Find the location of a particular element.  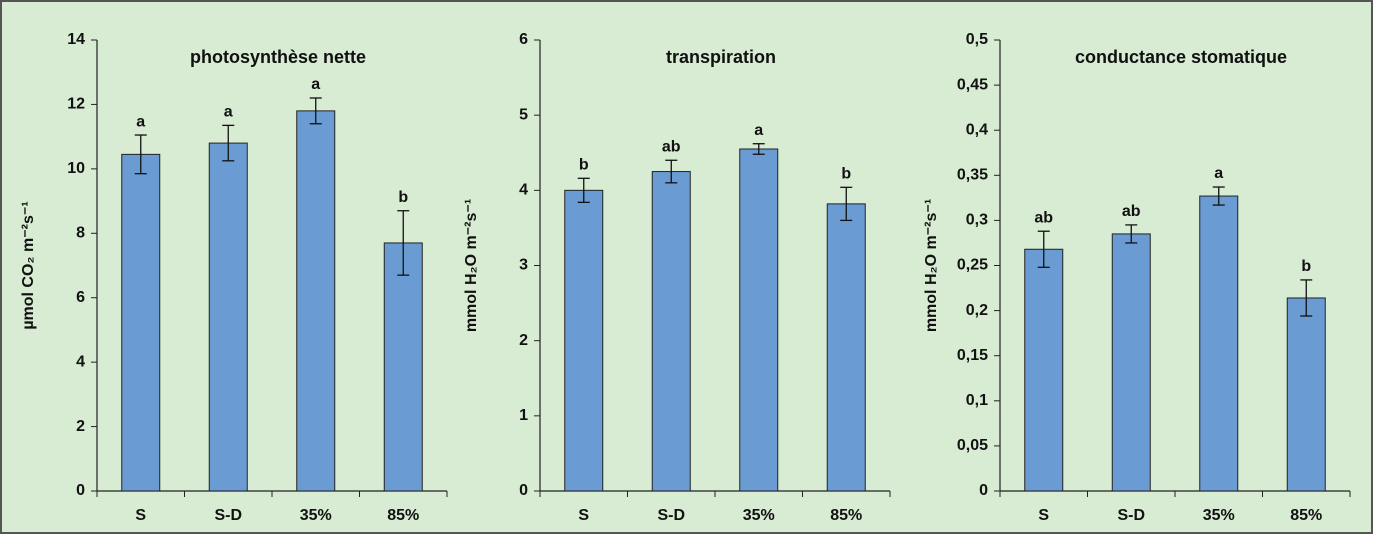

y-tick-label: 0,4 is located at coordinates (977, 129).